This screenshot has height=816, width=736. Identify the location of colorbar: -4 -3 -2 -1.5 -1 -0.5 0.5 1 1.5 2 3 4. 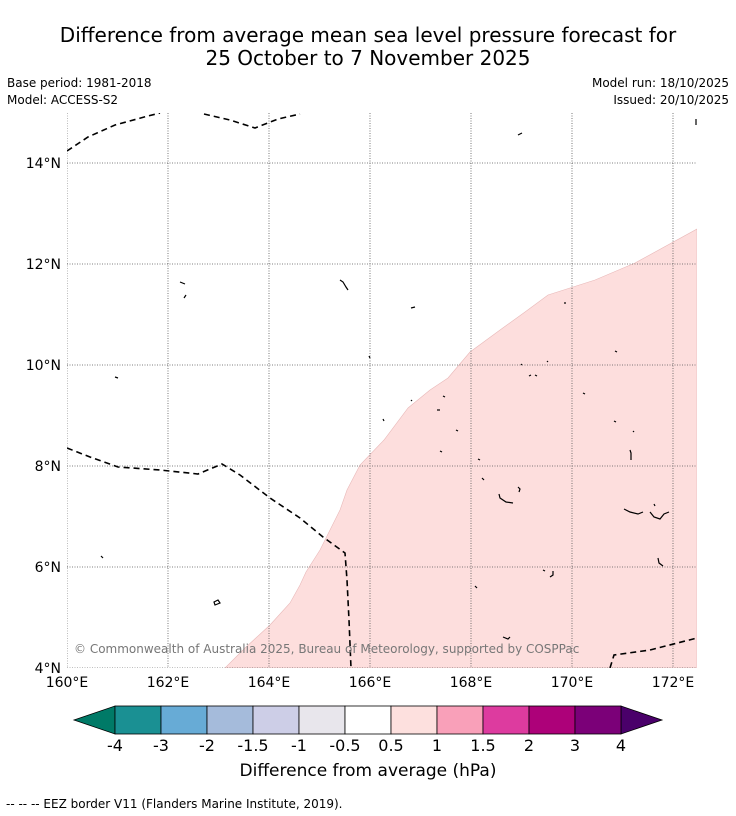
(368, 730).